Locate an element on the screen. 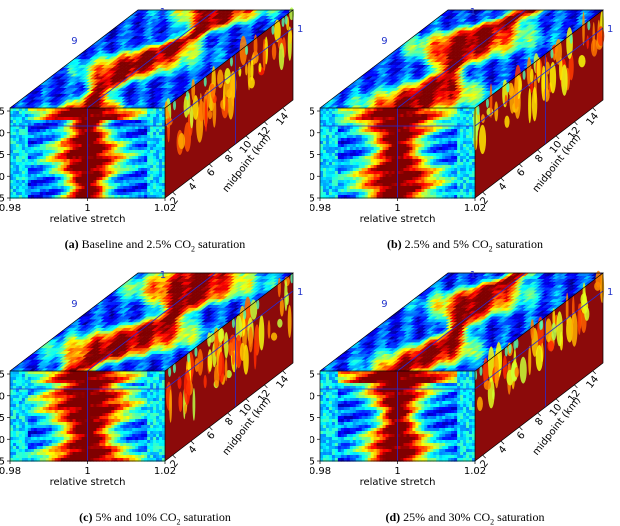 The height and width of the screenshot is (526, 620). midpoint-tick is located at coordinates (174, 193).